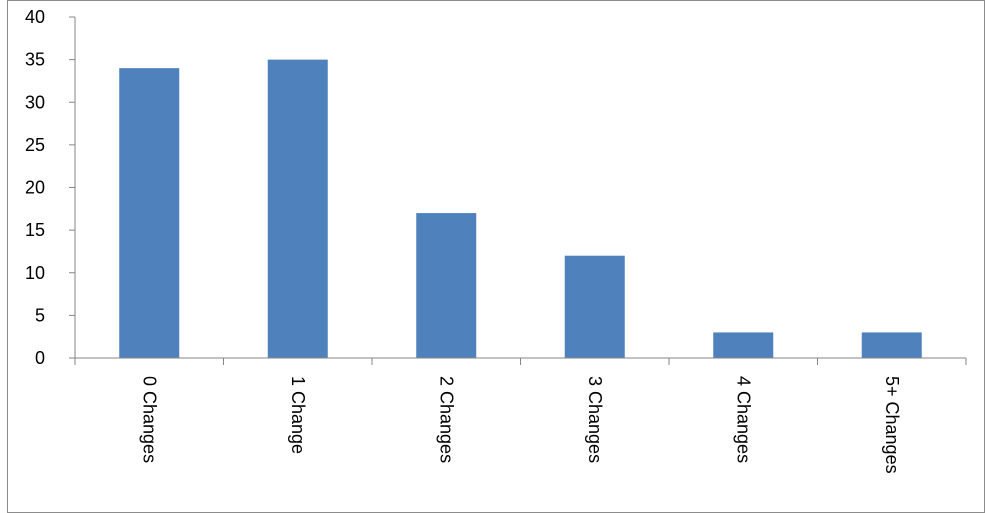 The image size is (985, 513). Describe the element at coordinates (298, 415) in the screenshot. I see `category-label-1: 1 Change` at that location.